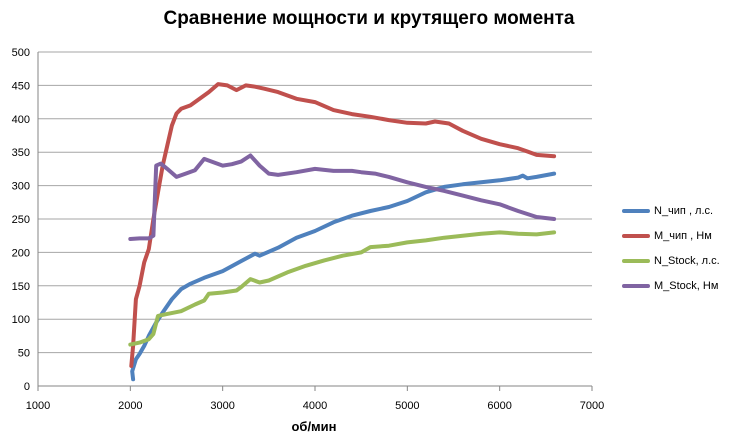 This screenshot has width=738, height=447. I want to click on x-tick-label: 7000, so click(592, 406).